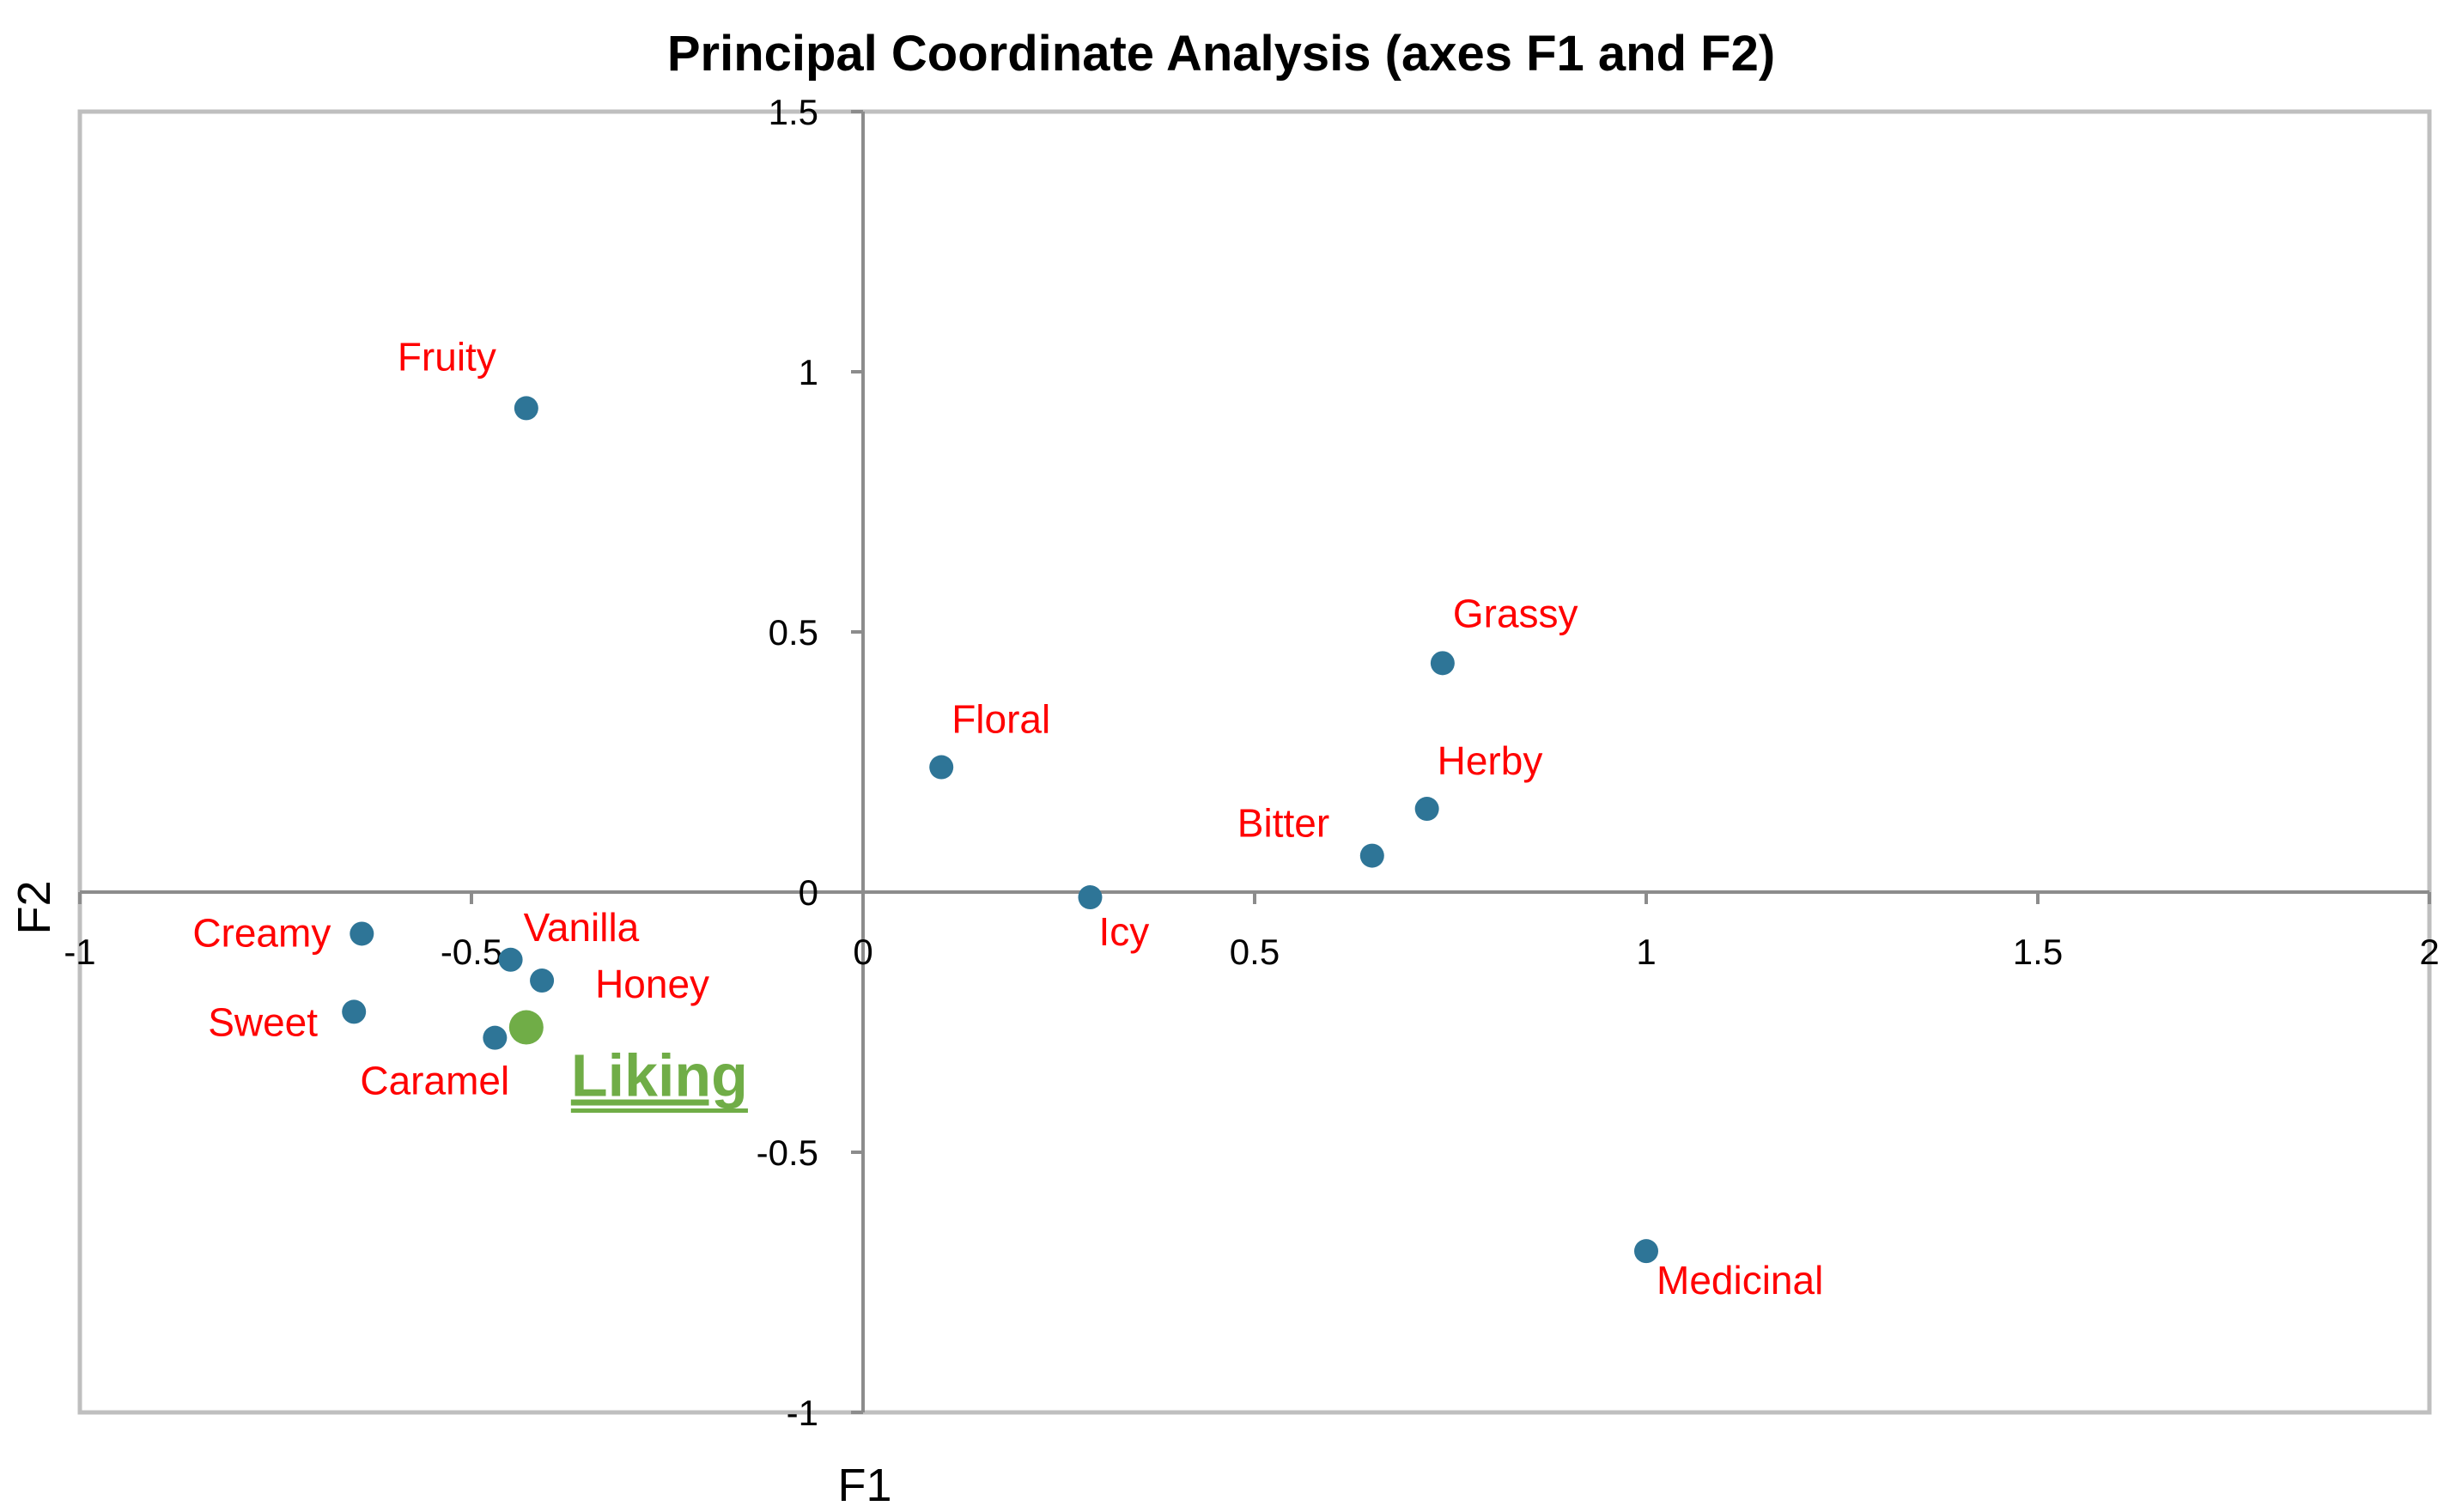 This screenshot has height=1512, width=2444. What do you see at coordinates (582, 928) in the screenshot?
I see `label-vanilla: Vanilla` at bounding box center [582, 928].